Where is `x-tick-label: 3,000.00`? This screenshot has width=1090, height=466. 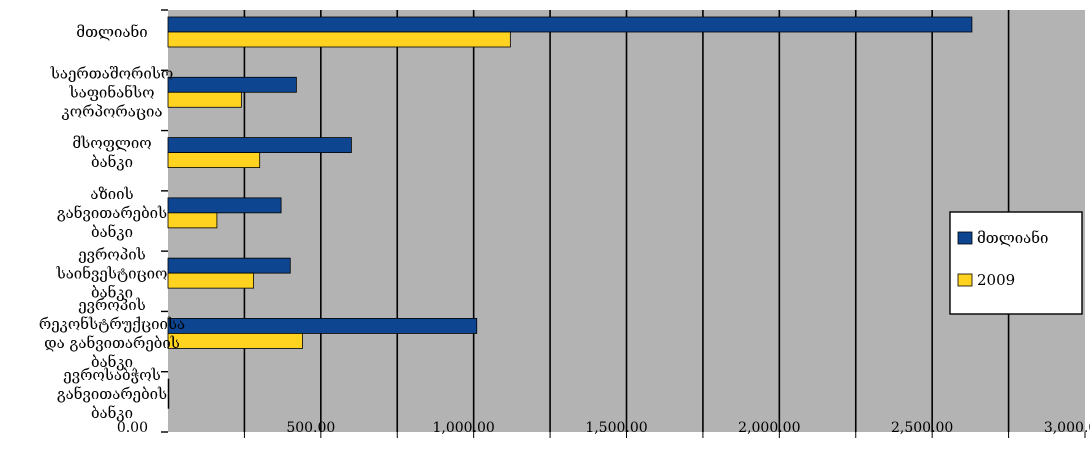
x-tick-label: 3,000.00 is located at coordinates (1067, 428).